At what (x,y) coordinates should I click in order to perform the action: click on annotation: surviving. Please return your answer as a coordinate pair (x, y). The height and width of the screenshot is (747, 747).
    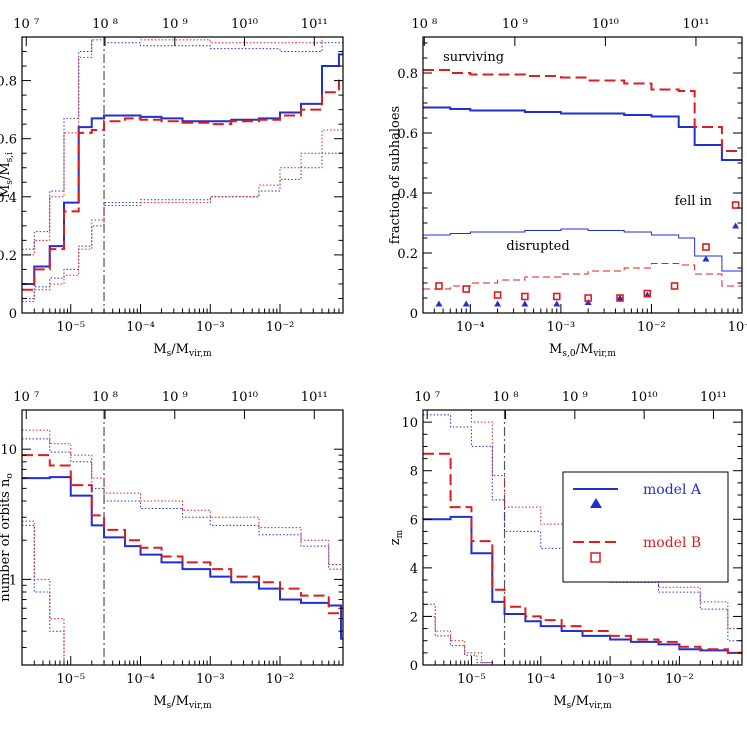
    Looking at the image, I should click on (473, 57).